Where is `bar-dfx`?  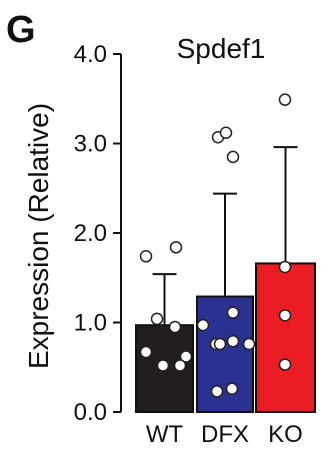 bar-dfx is located at coordinates (225, 354).